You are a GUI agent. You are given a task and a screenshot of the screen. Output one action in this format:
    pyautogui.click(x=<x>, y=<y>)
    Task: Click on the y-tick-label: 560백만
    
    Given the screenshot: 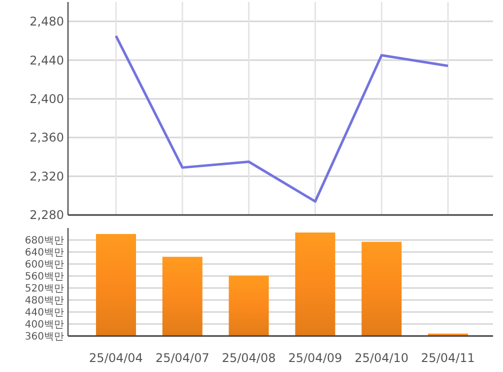 What is the action you would take?
    pyautogui.click(x=44, y=277)
    